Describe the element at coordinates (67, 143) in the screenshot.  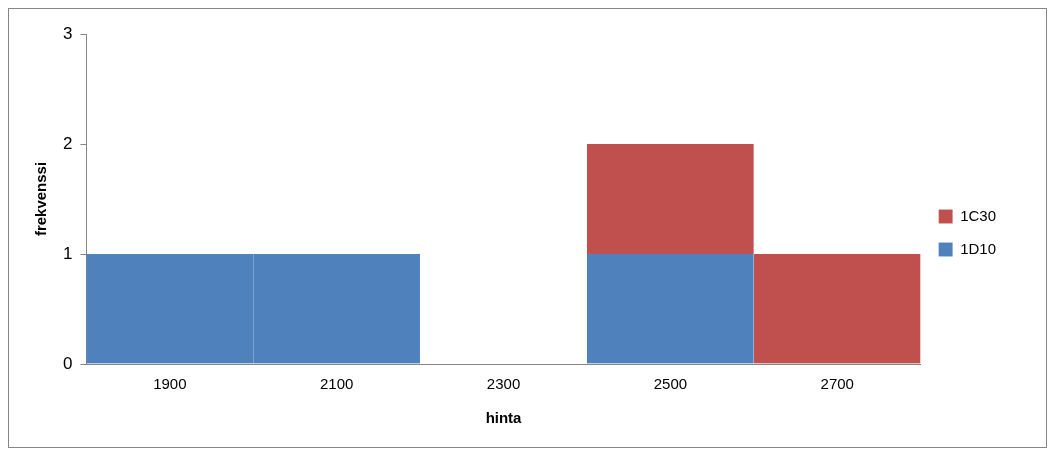
I see `y-tick-label: 2` at that location.